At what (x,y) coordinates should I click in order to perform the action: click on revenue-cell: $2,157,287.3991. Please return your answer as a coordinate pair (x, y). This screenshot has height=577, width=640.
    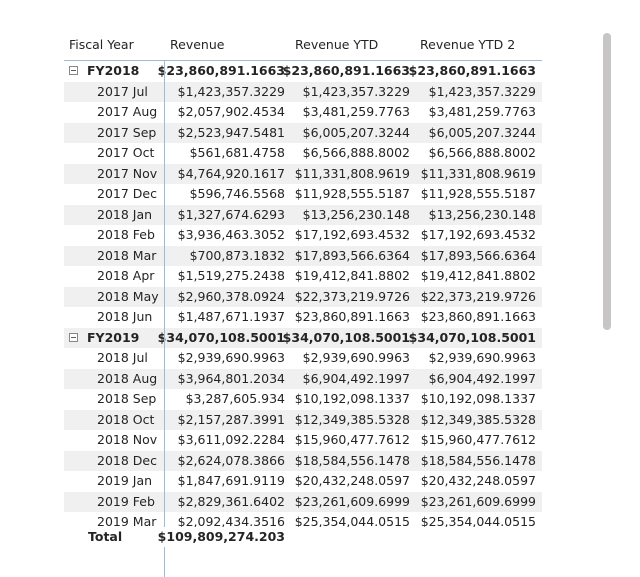
    Looking at the image, I should click on (231, 419).